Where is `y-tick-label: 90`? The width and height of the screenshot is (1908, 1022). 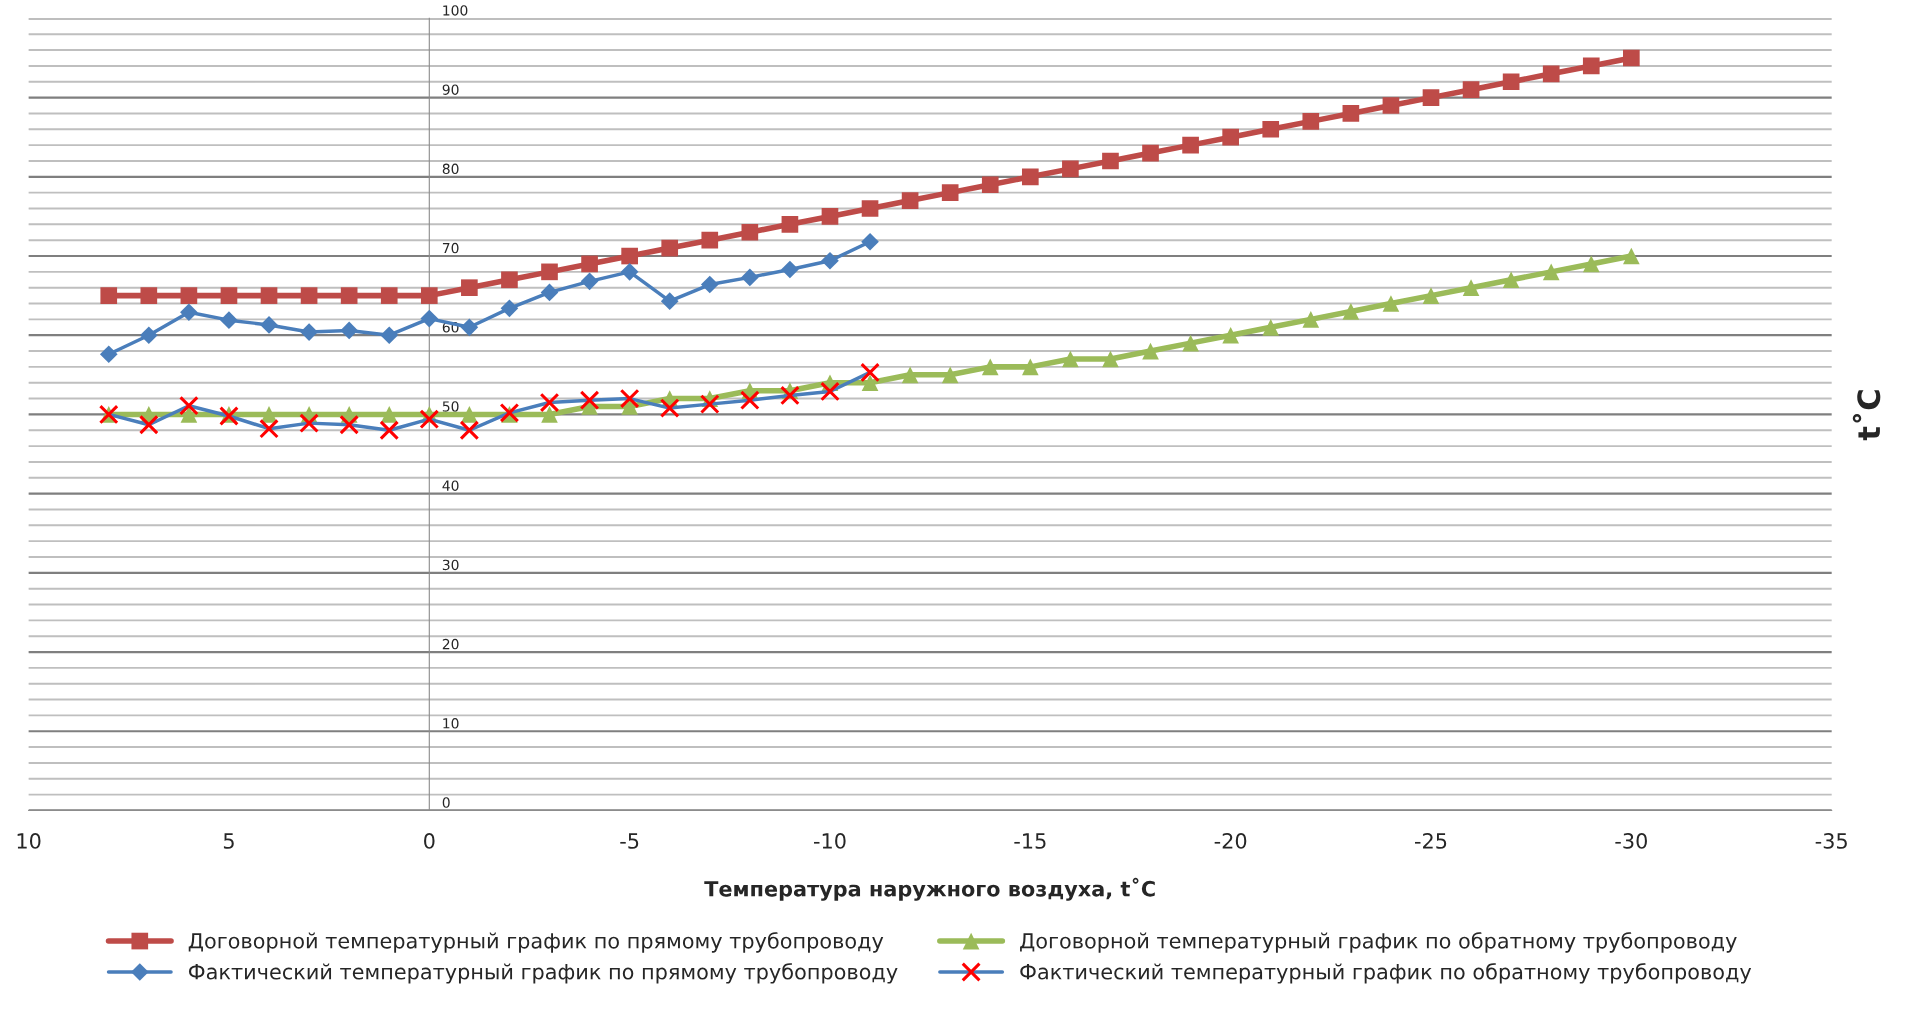 y-tick-label: 90 is located at coordinates (450, 89).